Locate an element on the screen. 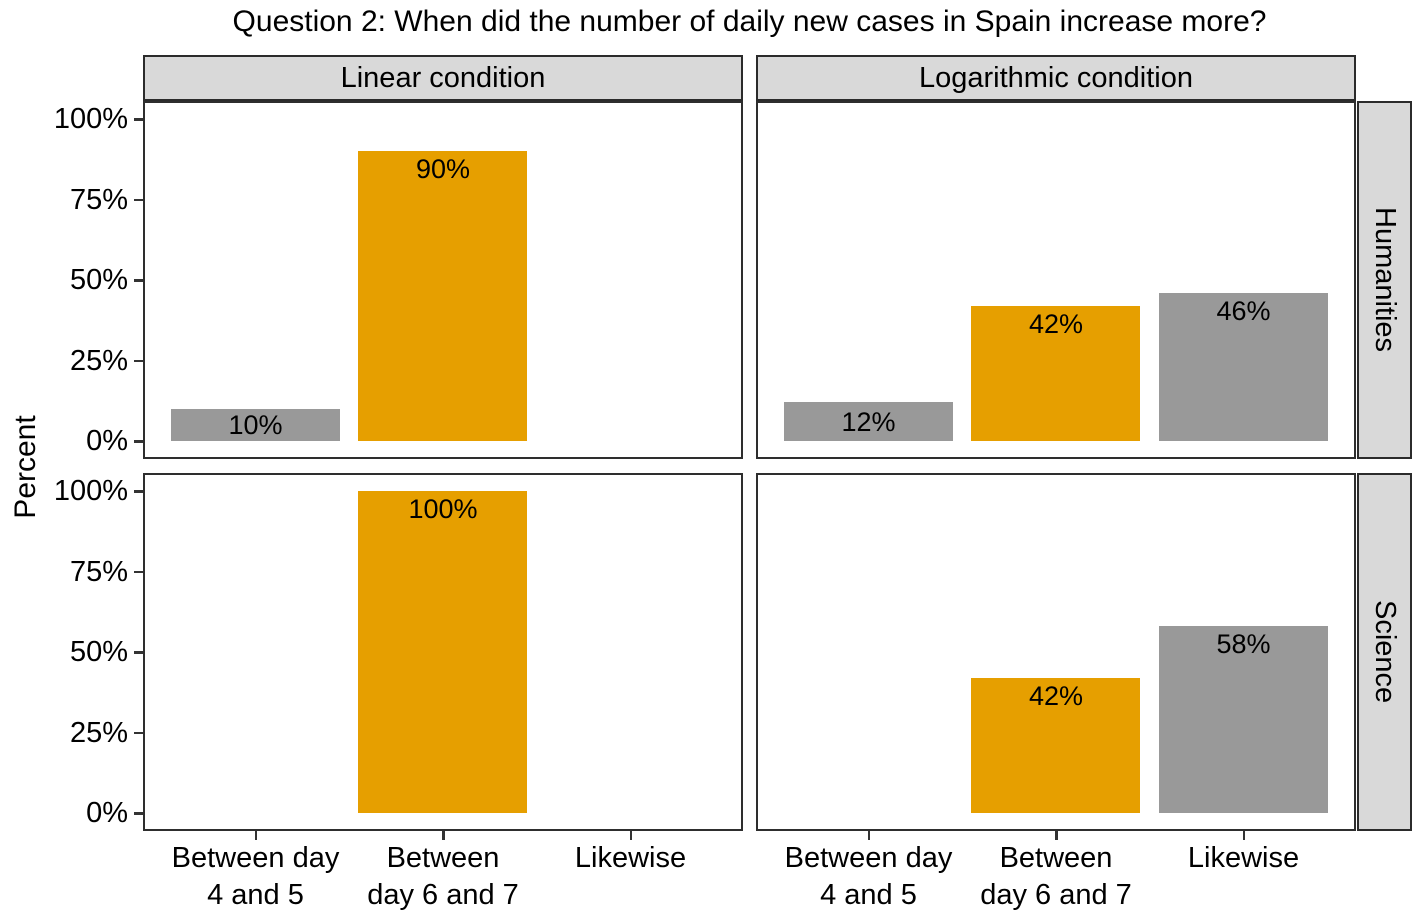  facet-strip-linear-condition: Linear condition is located at coordinates (443, 78).